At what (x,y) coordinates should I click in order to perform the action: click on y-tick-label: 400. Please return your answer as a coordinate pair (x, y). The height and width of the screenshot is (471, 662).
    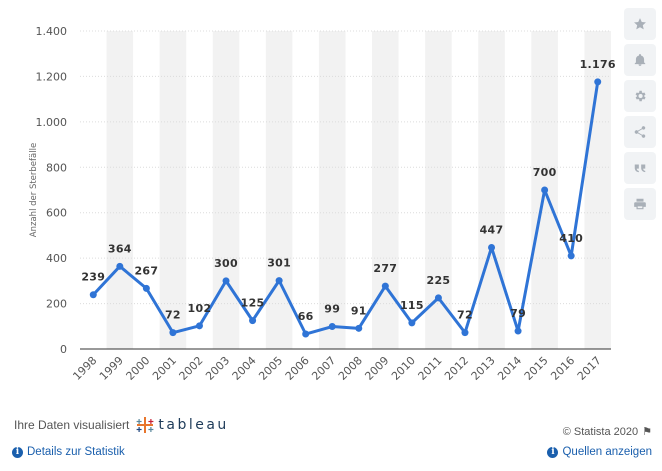
    Looking at the image, I should click on (56, 258).